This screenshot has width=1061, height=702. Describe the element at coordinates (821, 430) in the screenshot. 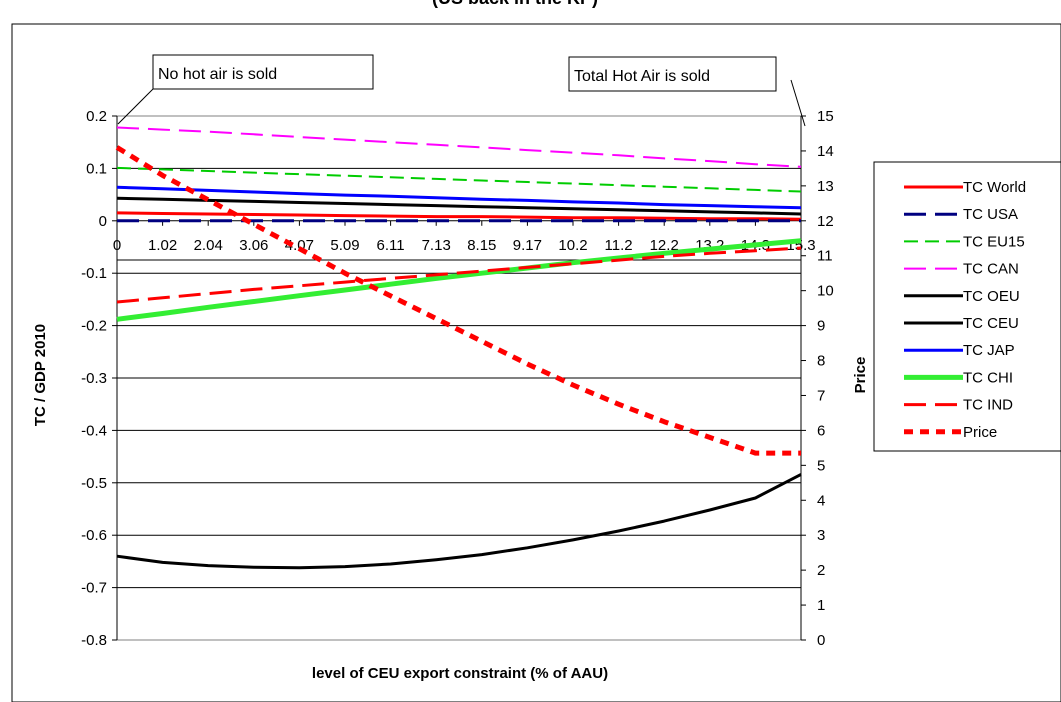

I see `y2-tick-label-9: 6` at that location.